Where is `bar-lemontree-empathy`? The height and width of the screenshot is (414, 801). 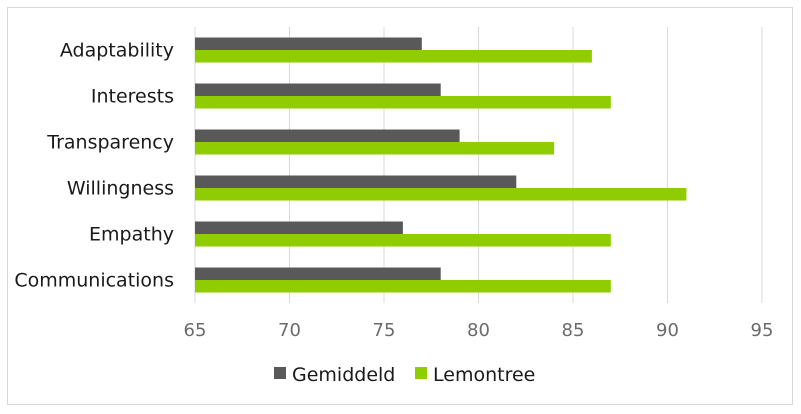 bar-lemontree-empathy is located at coordinates (403, 240).